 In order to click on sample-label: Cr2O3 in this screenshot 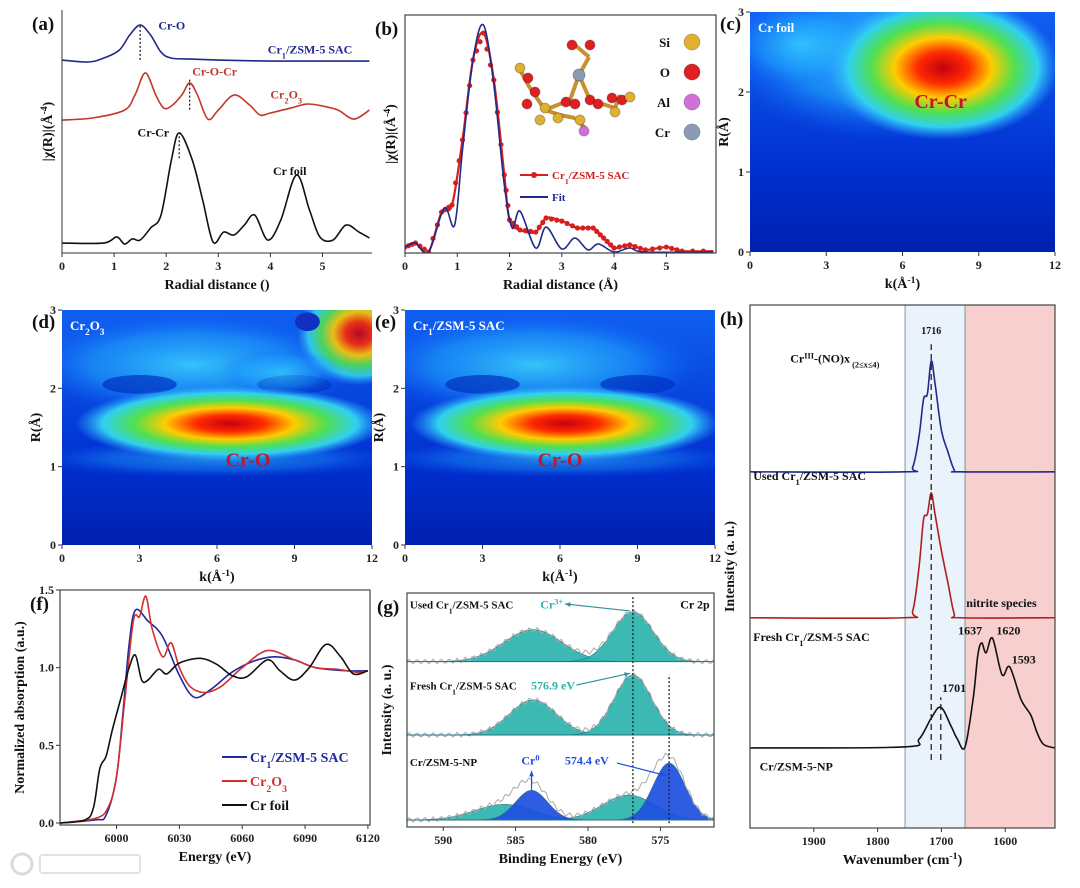, I will do `click(87, 327)`.